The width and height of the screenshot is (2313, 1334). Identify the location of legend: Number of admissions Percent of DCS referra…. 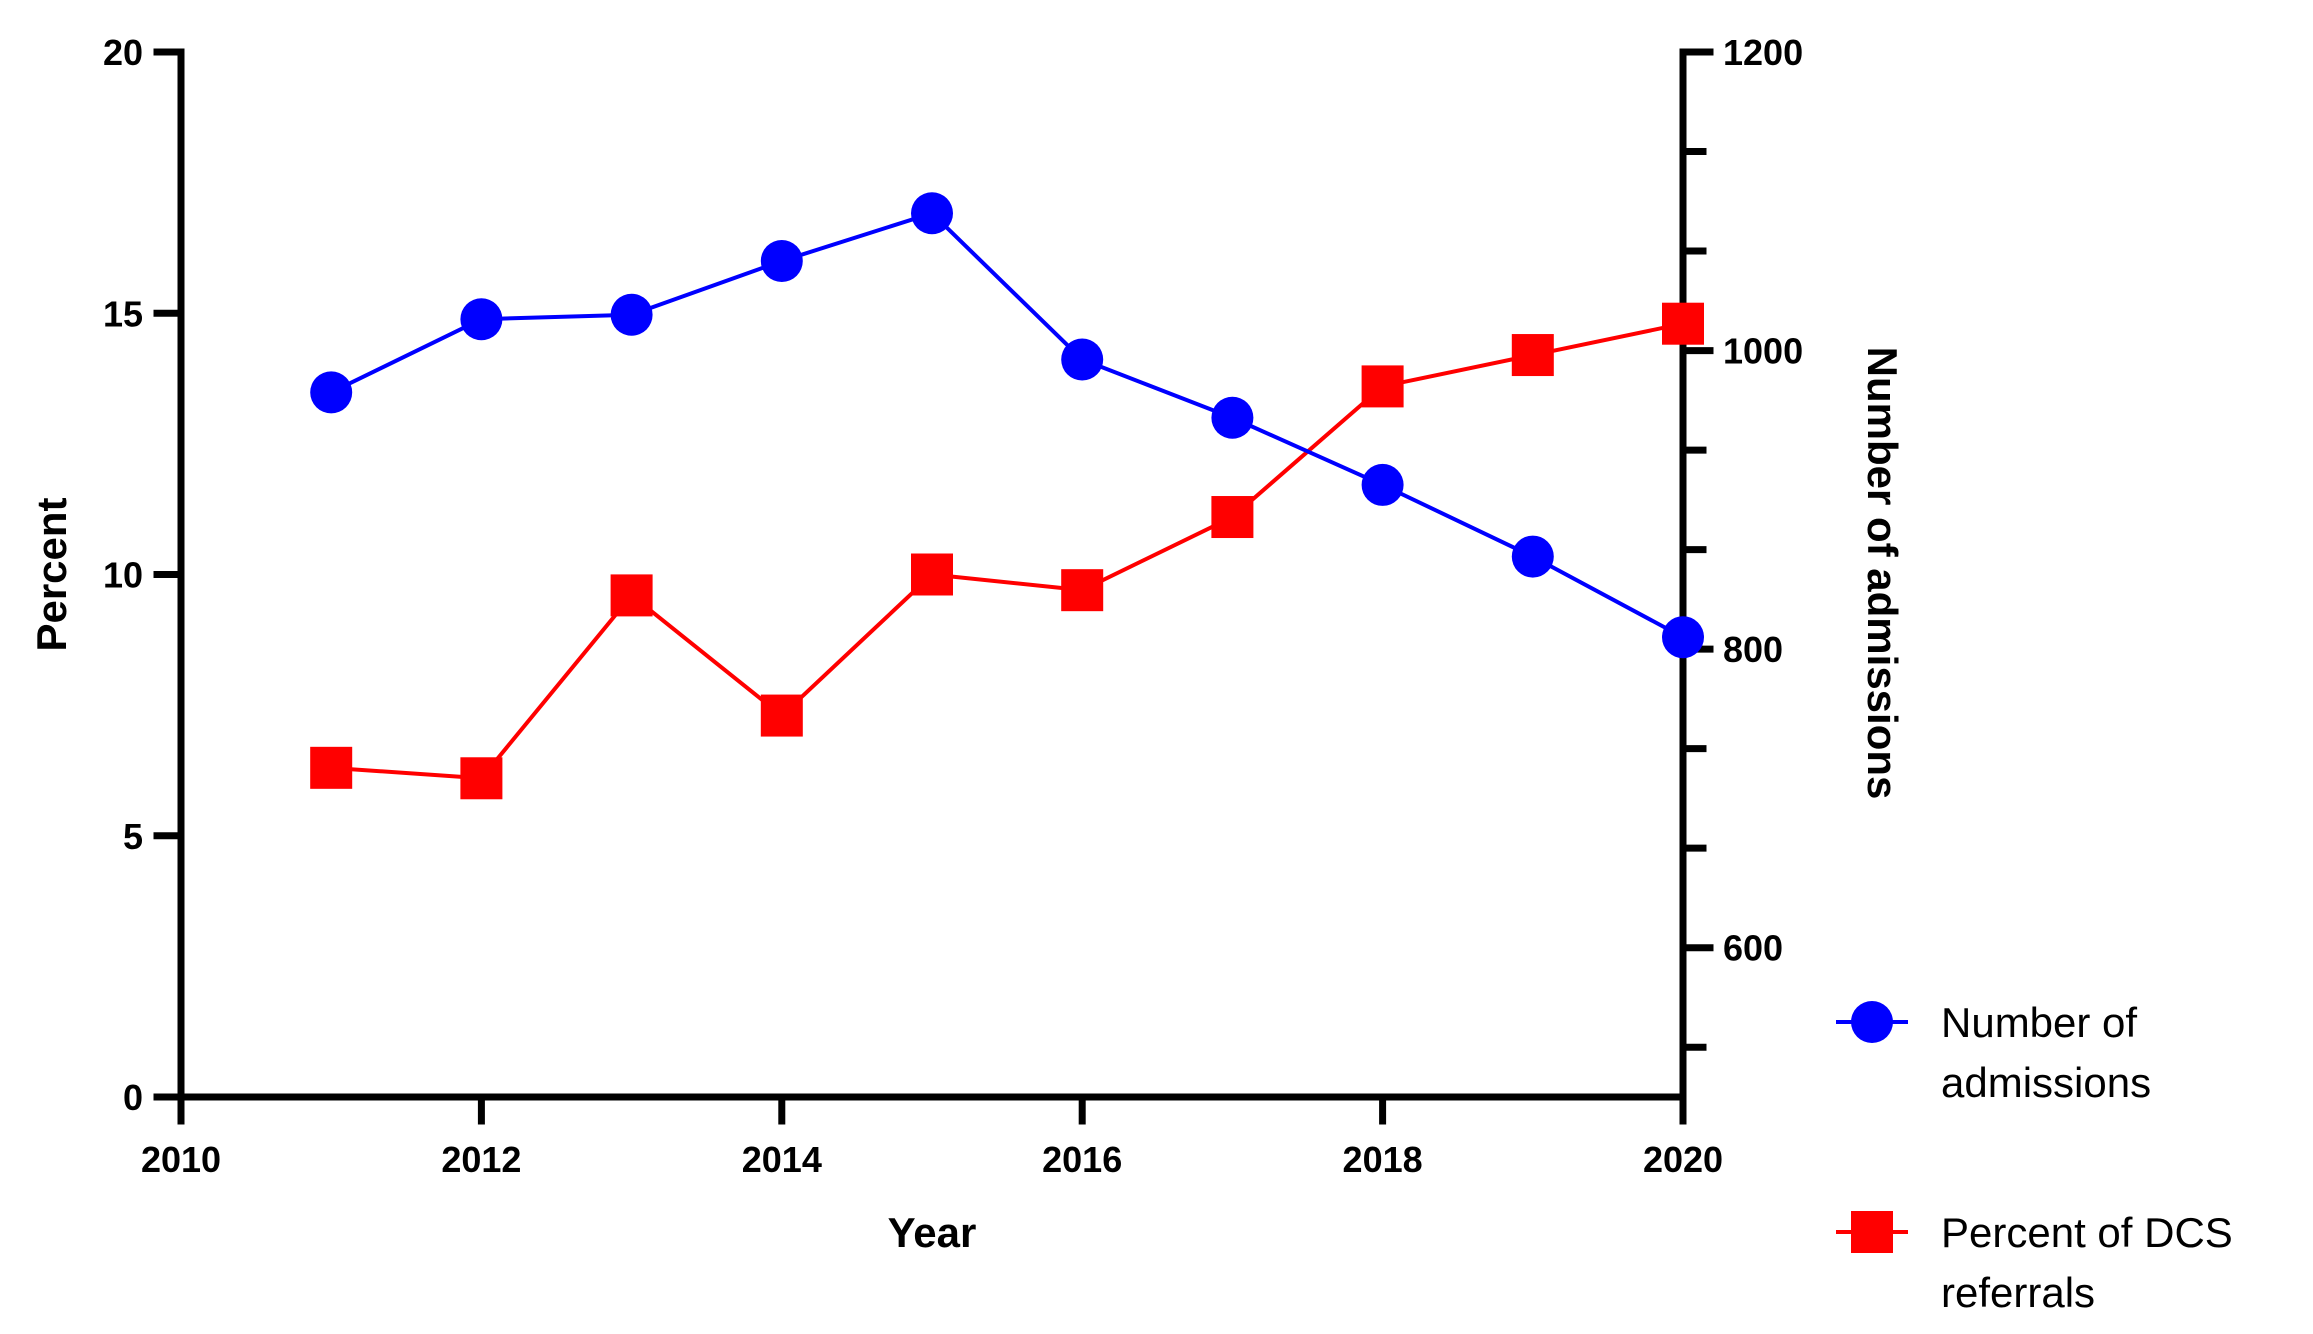
(2034, 1157).